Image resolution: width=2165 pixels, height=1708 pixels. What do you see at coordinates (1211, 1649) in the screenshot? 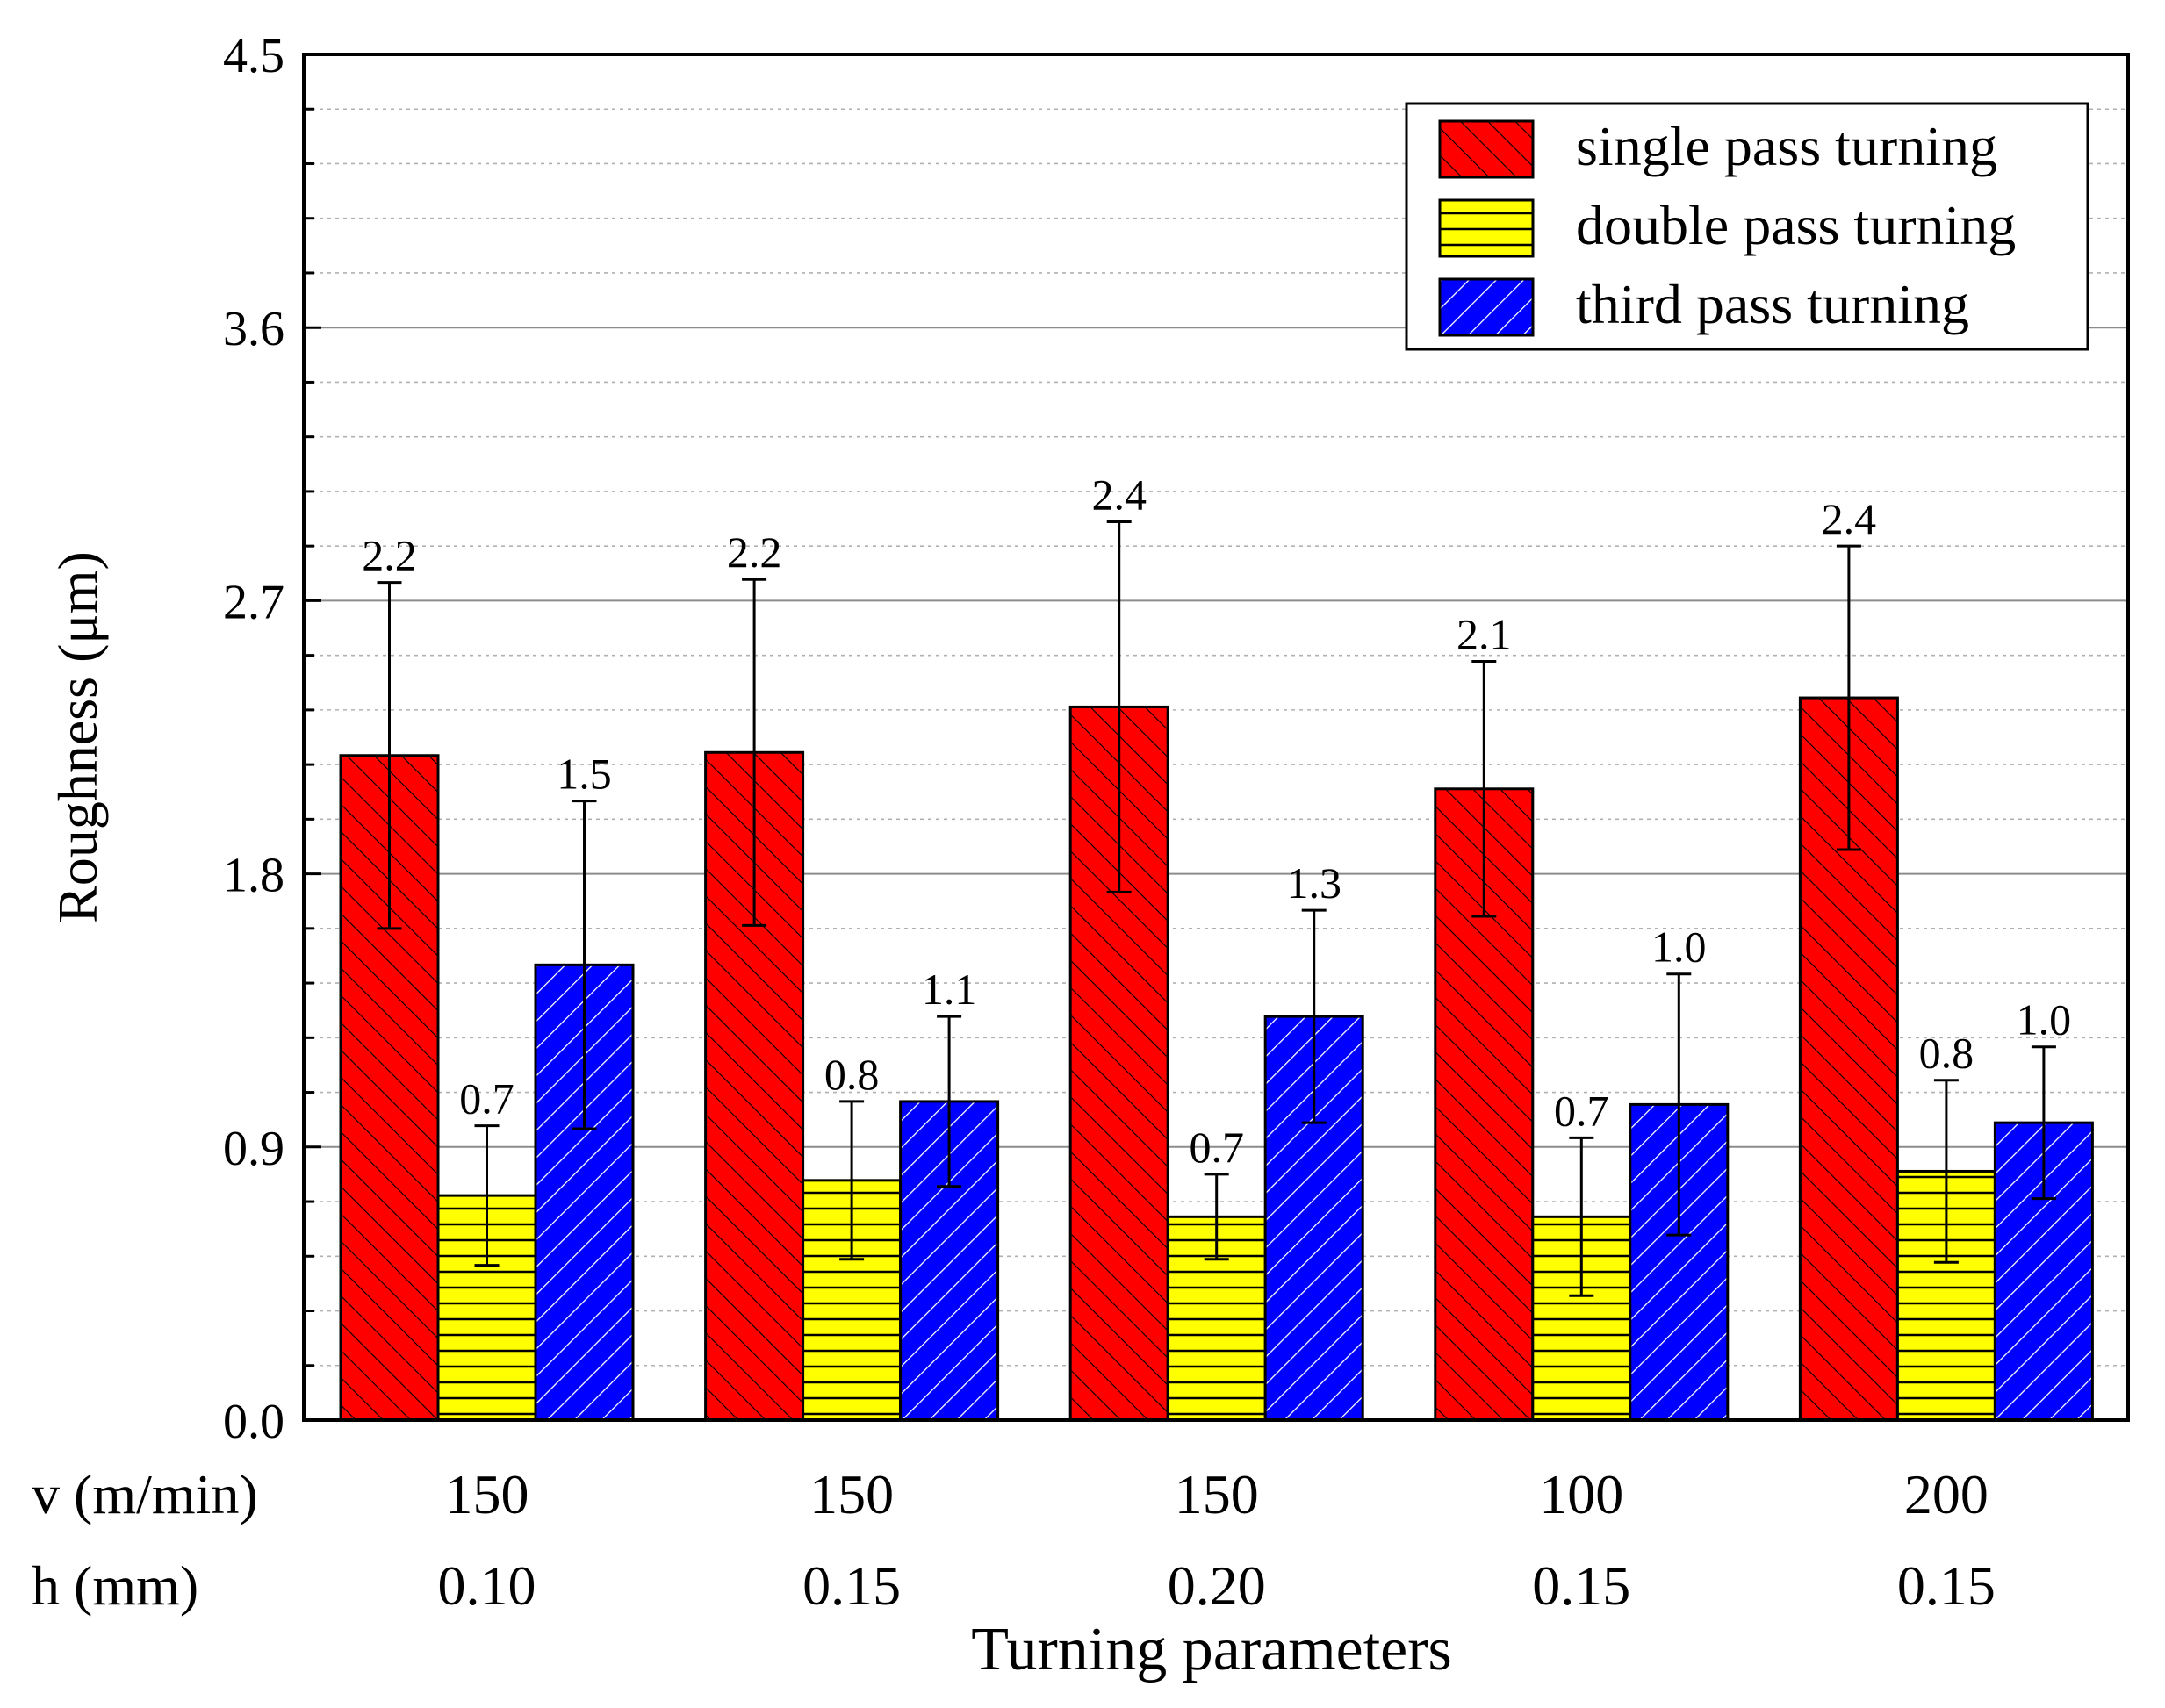
I see `x-axis-title: Turning parameters` at bounding box center [1211, 1649].